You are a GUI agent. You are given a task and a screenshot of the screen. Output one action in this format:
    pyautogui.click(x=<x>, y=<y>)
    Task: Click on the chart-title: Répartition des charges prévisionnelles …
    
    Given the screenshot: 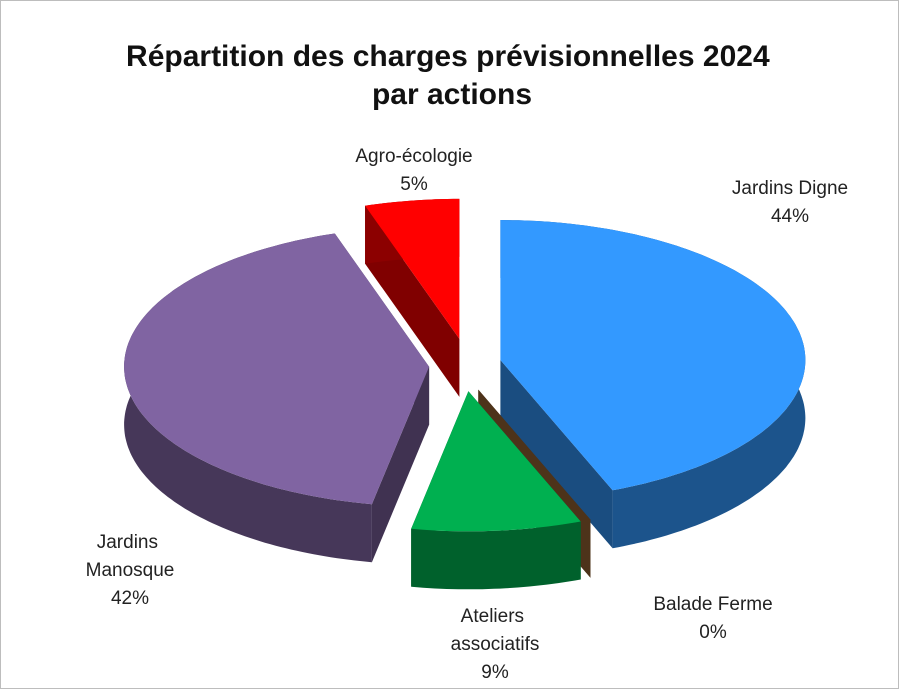 What is the action you would take?
    pyautogui.click(x=452, y=75)
    